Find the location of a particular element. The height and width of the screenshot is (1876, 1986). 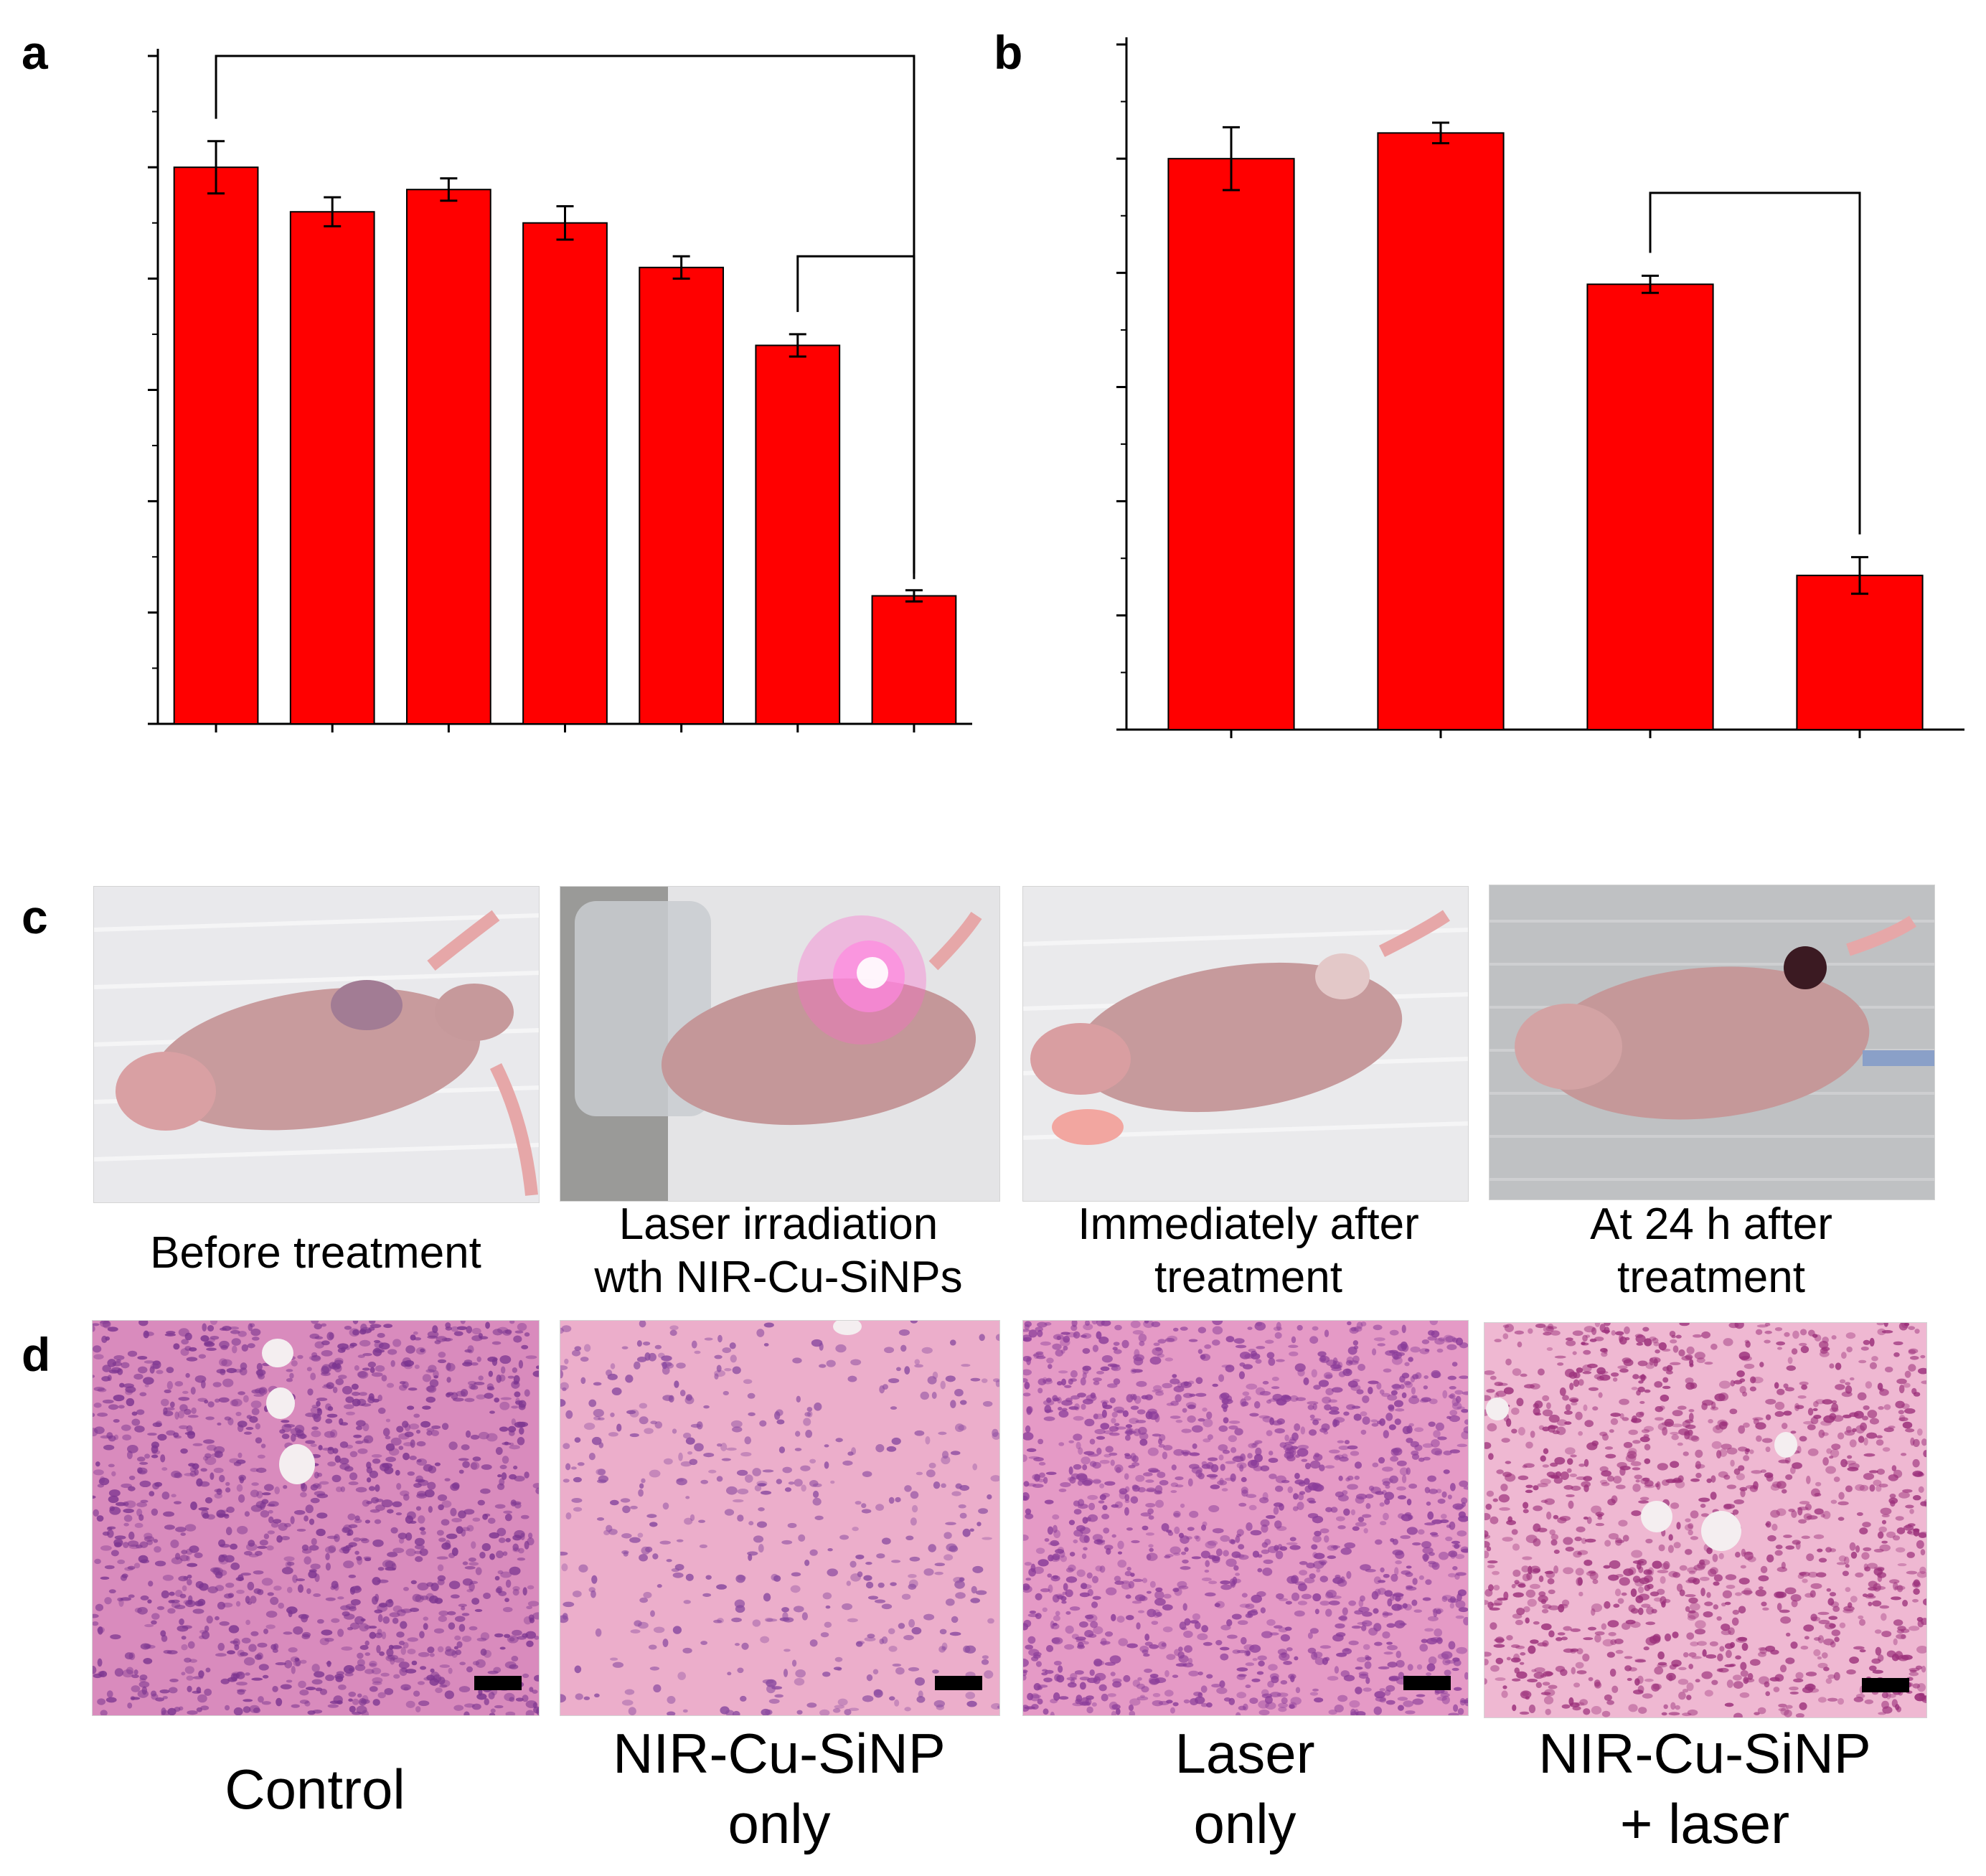

photo-laser-irradiation is located at coordinates (780, 1044).